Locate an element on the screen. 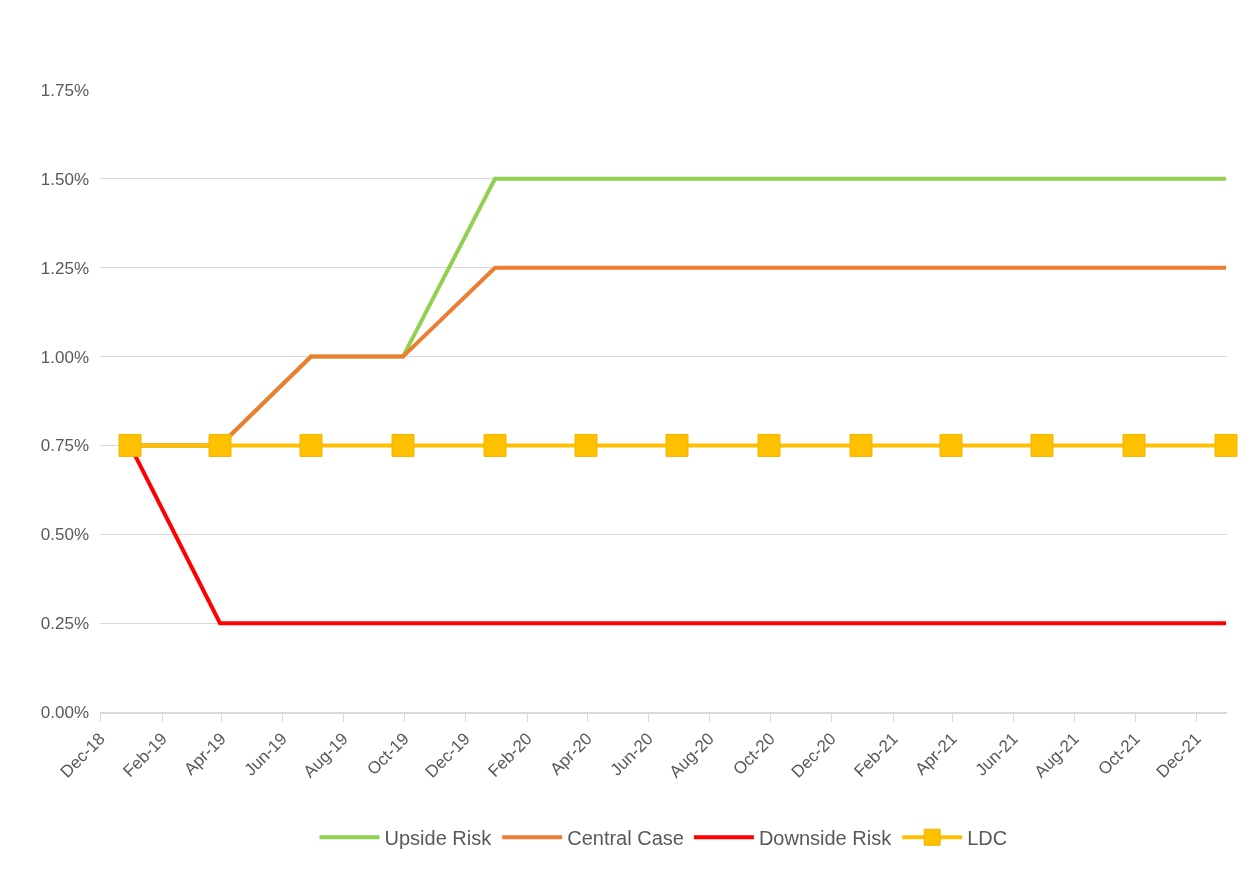 Image resolution: width=1252 pixels, height=869 pixels. legend-label: Upside Risk is located at coordinates (438, 838).